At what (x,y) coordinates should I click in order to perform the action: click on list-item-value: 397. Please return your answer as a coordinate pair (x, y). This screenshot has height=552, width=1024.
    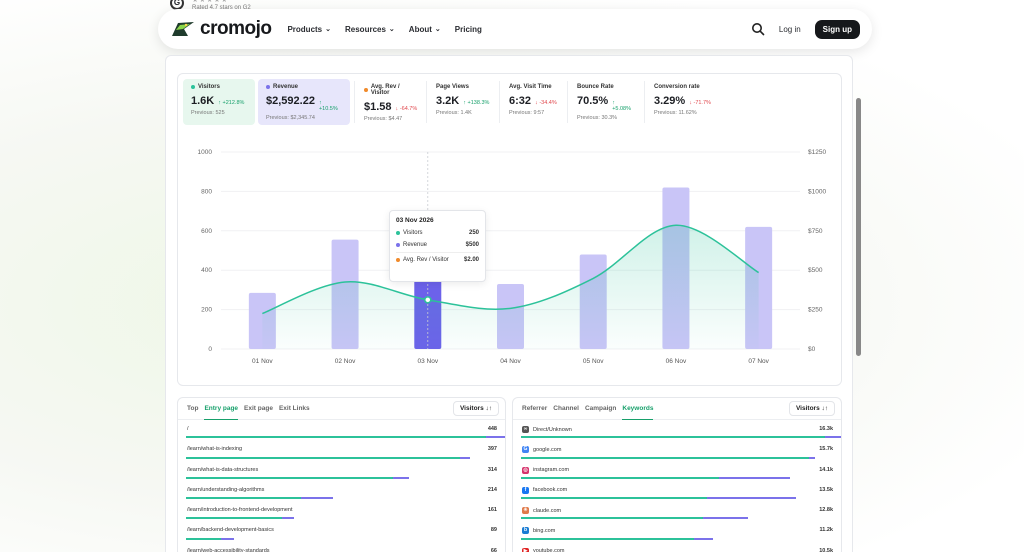
    Looking at the image, I should click on (492, 449).